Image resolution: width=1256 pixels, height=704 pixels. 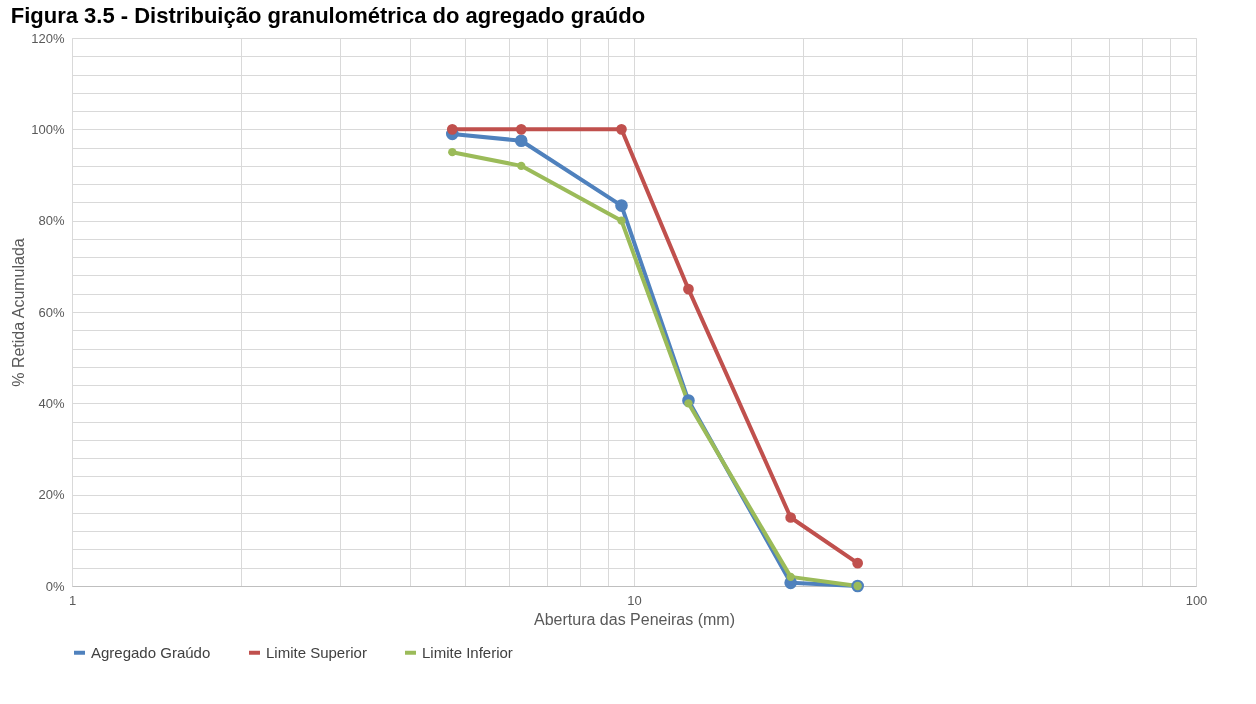 I want to click on y-tick-label: 60%, so click(x=51, y=312).